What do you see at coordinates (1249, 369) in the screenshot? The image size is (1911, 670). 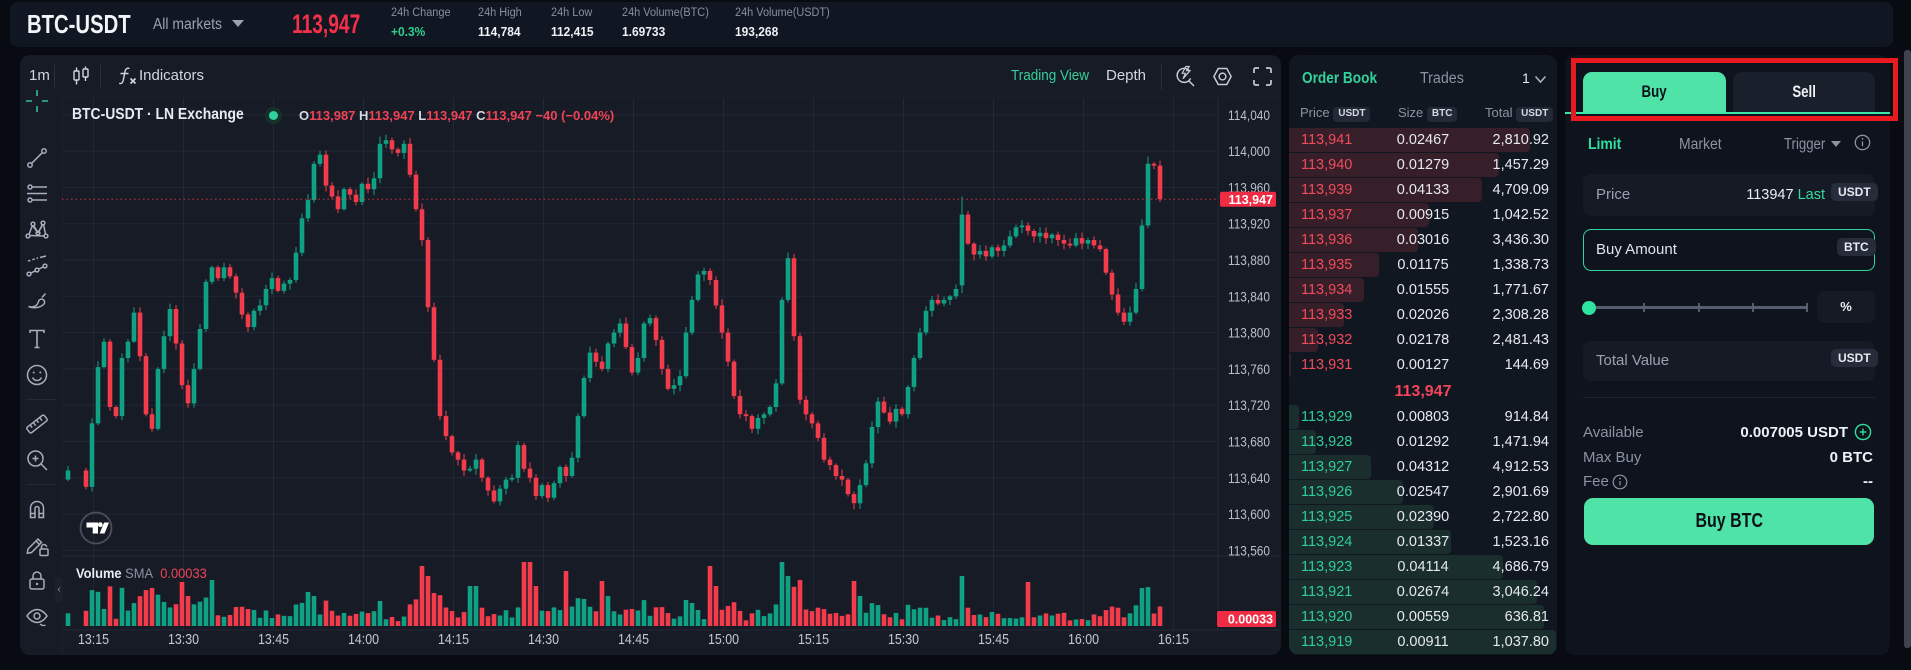 I see `svg-text: 113,760` at bounding box center [1249, 369].